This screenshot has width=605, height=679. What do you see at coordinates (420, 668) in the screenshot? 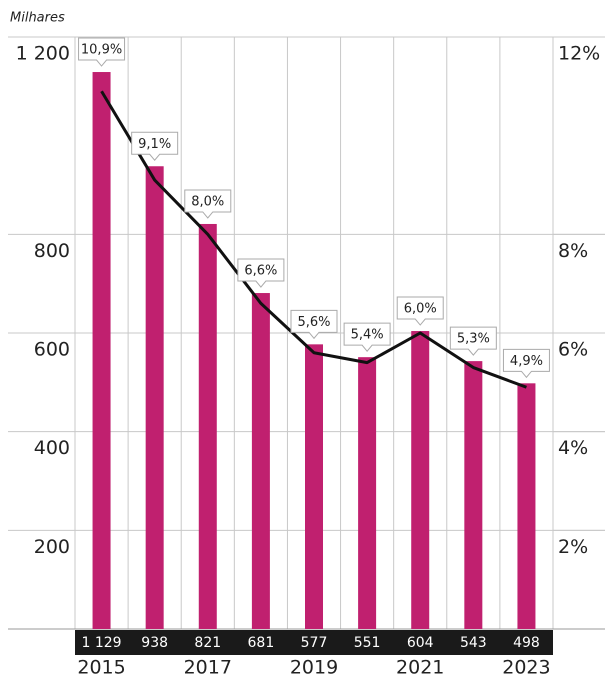
I see `x-tick-label: 2021` at bounding box center [420, 668].